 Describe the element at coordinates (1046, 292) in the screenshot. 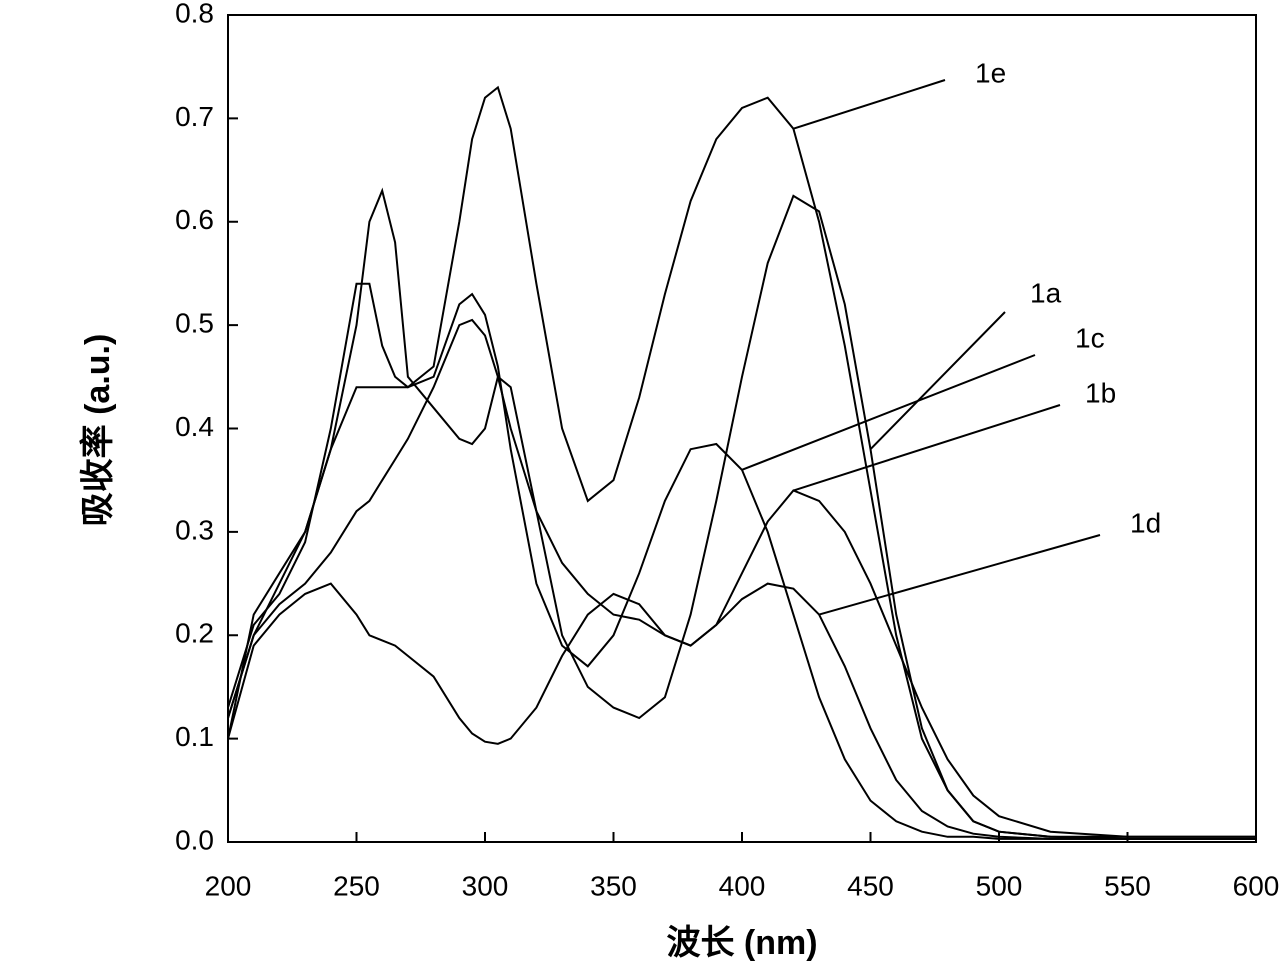

I see `series-label: 1a` at that location.